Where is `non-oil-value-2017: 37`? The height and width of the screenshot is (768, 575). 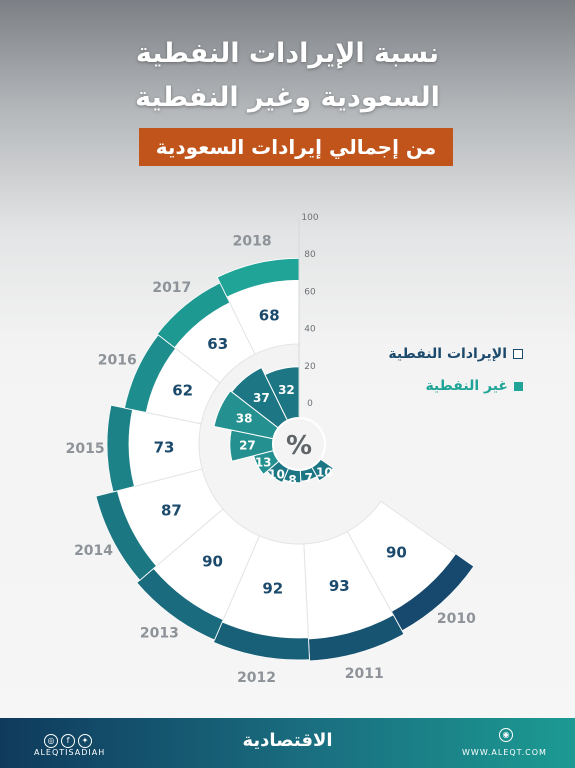 non-oil-value-2017: 37 is located at coordinates (261, 398).